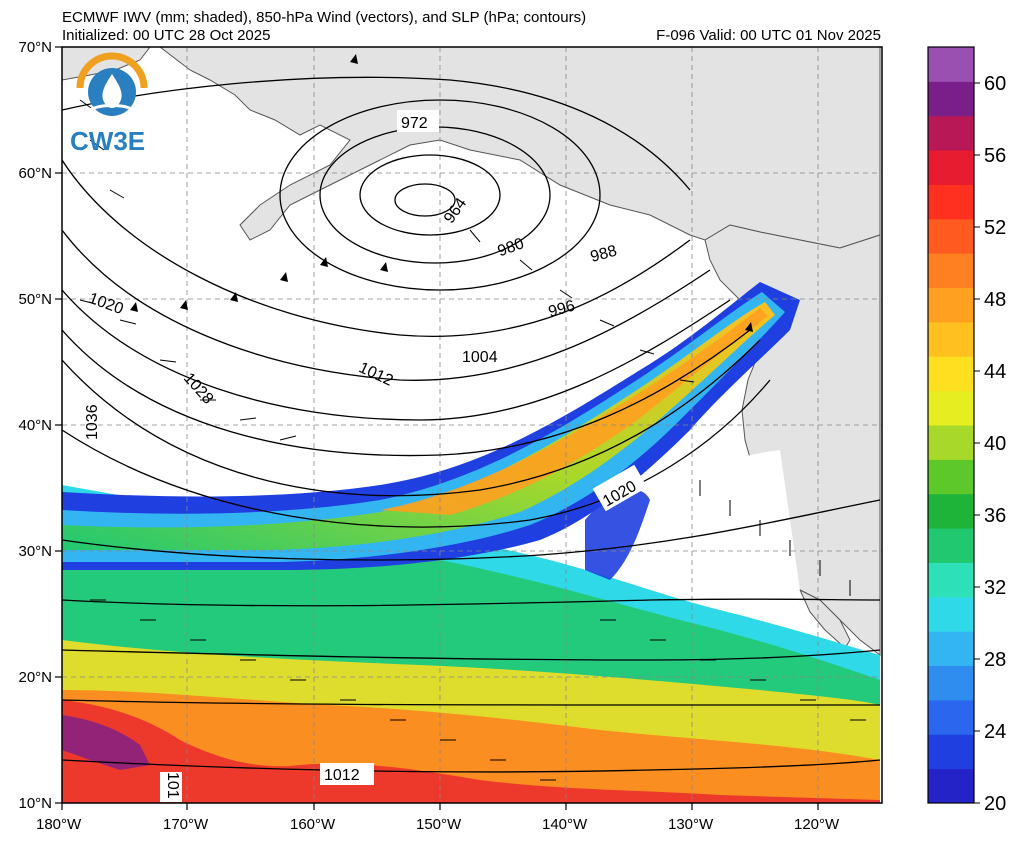 The image size is (1023, 852). I want to click on contour-label-996: 996, so click(562, 309).